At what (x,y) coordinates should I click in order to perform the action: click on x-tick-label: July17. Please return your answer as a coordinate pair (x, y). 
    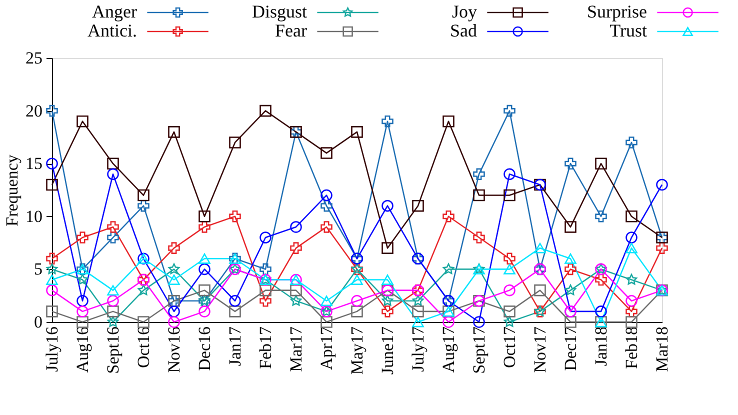
    Looking at the image, I should click on (418, 349).